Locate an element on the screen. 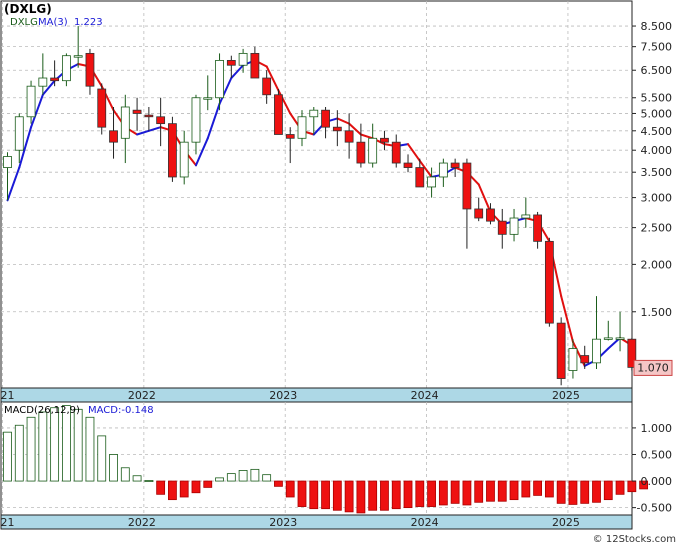 This screenshot has height=546, width=680. macd-ytick-label: 1.000 is located at coordinates (657, 428).